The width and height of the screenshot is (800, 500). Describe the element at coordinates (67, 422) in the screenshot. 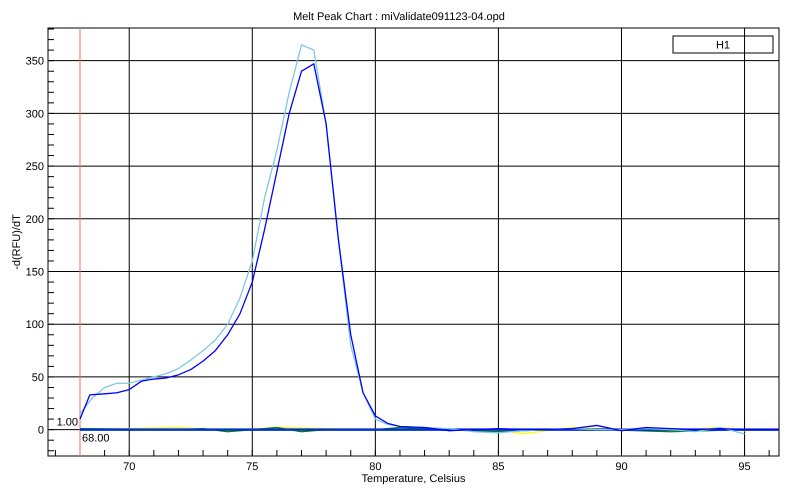

I see `annotation: 1.00` at that location.